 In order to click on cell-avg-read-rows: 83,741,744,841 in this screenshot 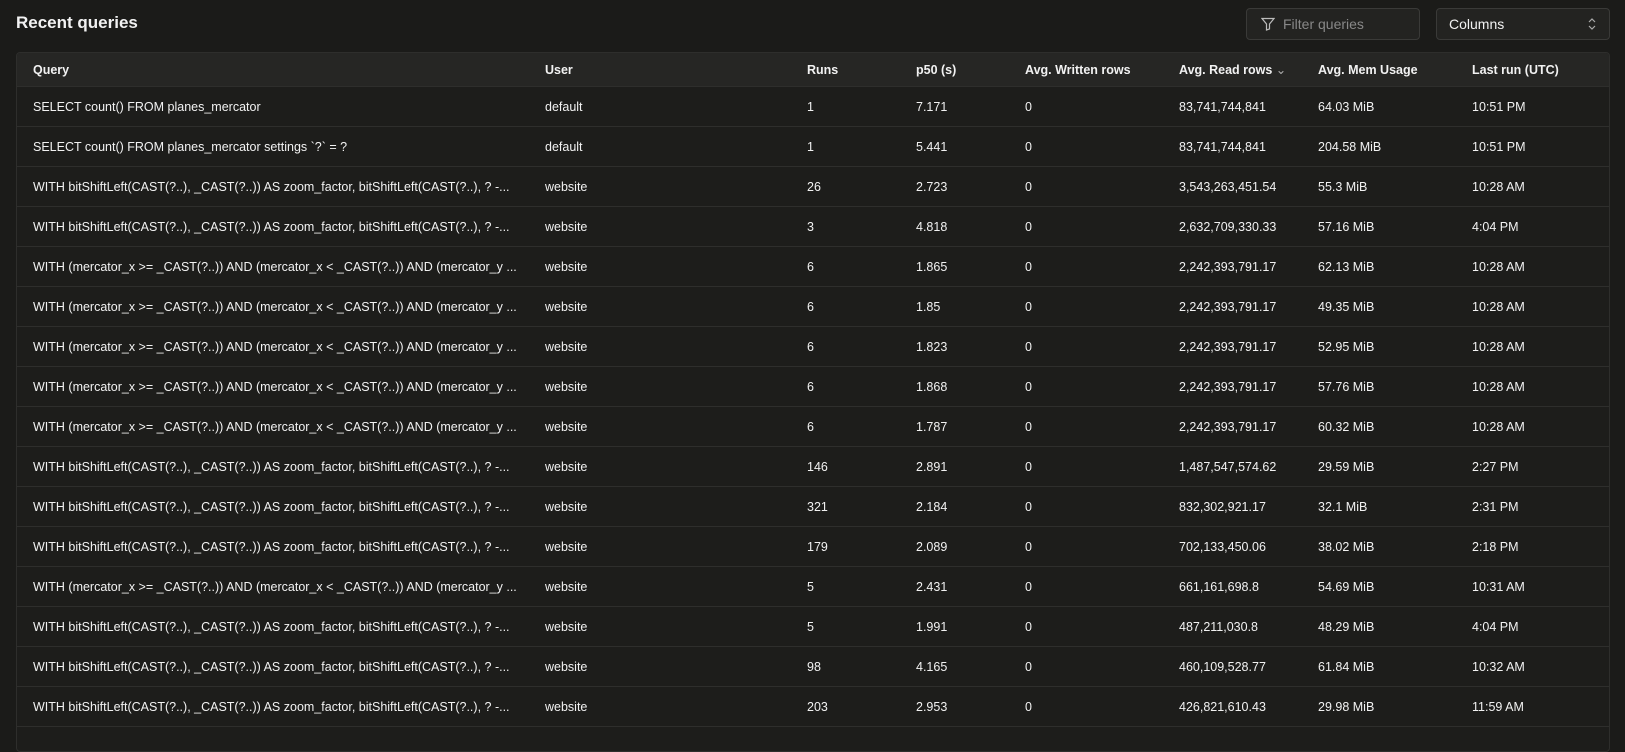, I will do `click(1222, 106)`.